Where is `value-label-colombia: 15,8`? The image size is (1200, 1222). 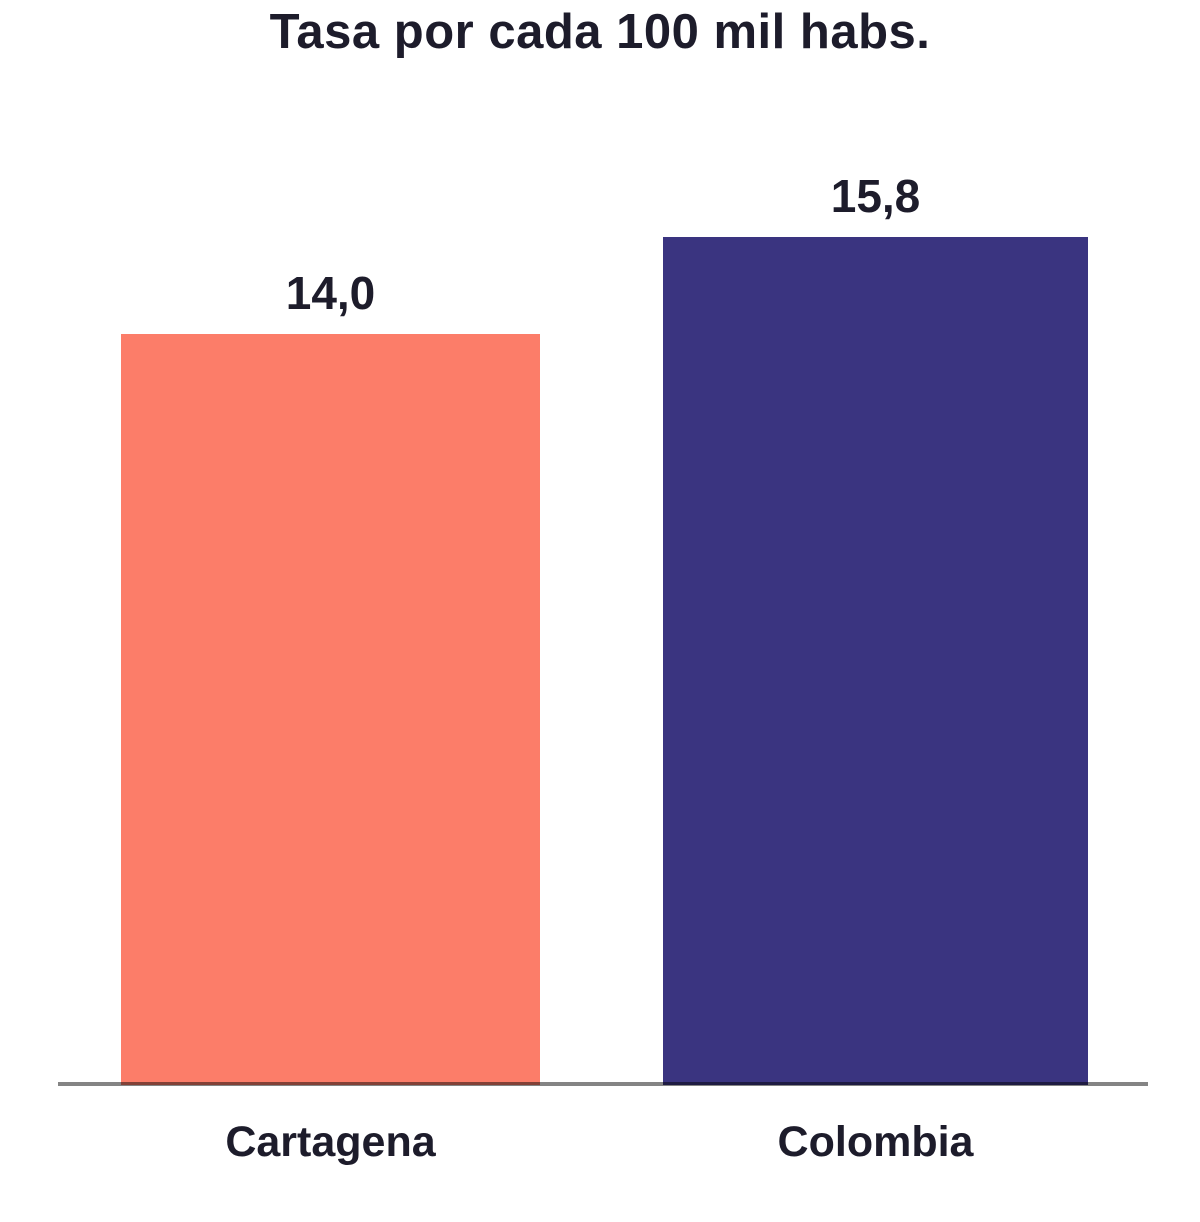
value-label-colombia: 15,8 is located at coordinates (875, 196).